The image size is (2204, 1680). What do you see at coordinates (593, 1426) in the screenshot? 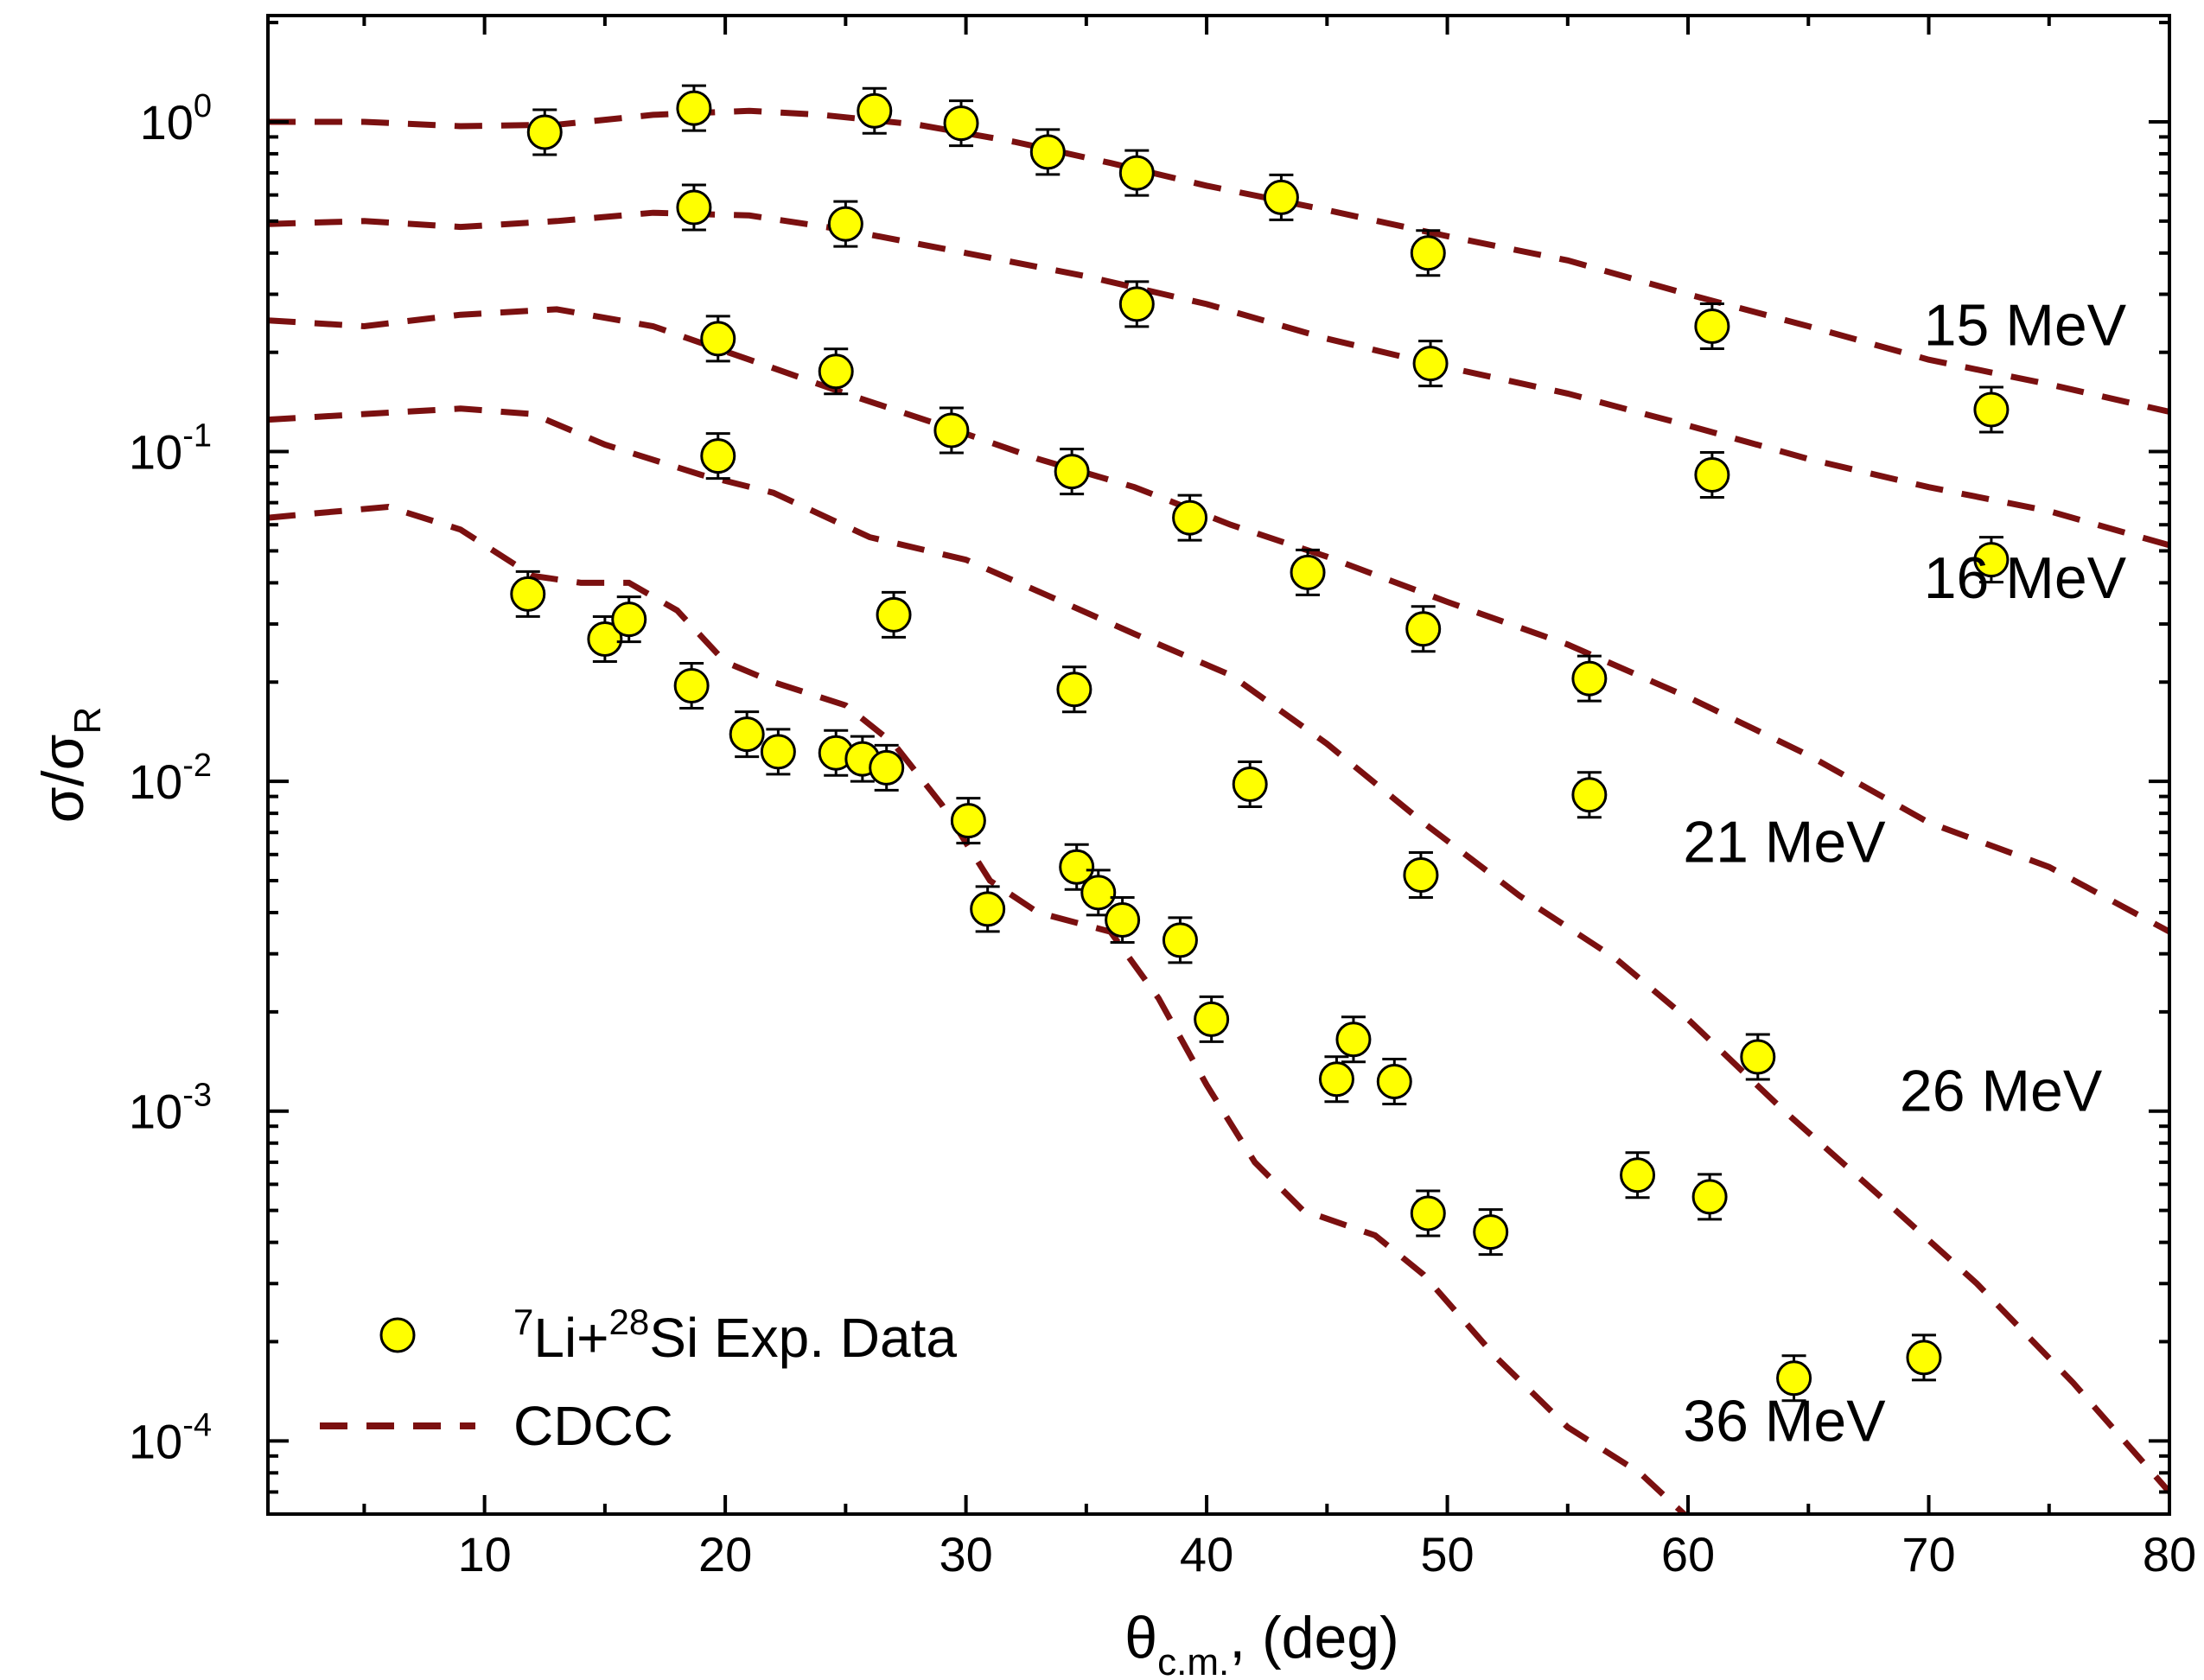
I see `legend-model-label: CDCC` at bounding box center [593, 1426].